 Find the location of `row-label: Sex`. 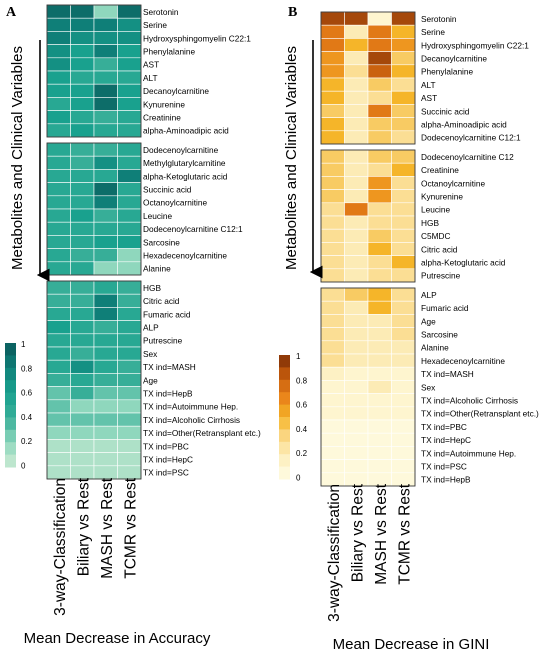

row-label: Sex is located at coordinates (428, 387).